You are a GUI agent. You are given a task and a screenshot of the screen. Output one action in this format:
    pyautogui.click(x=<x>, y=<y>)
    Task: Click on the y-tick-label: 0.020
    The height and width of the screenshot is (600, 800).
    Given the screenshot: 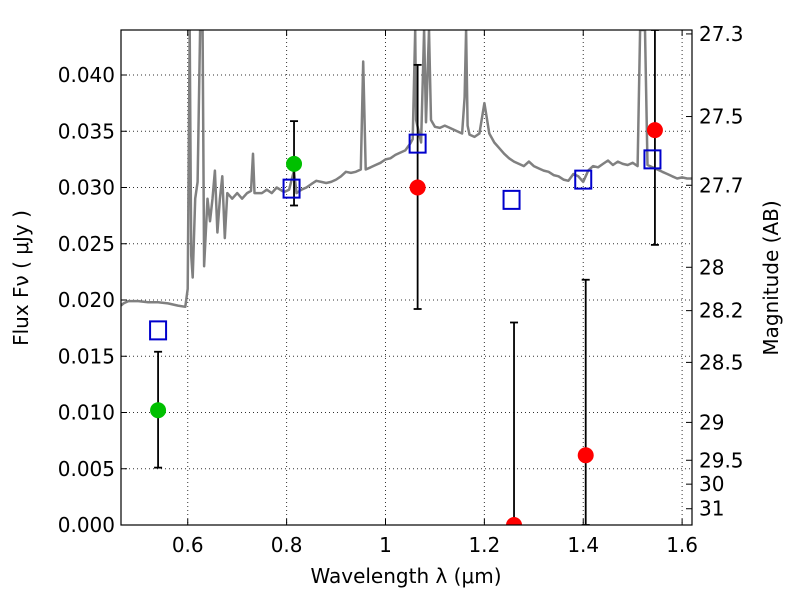 What is the action you would take?
    pyautogui.click(x=86, y=300)
    